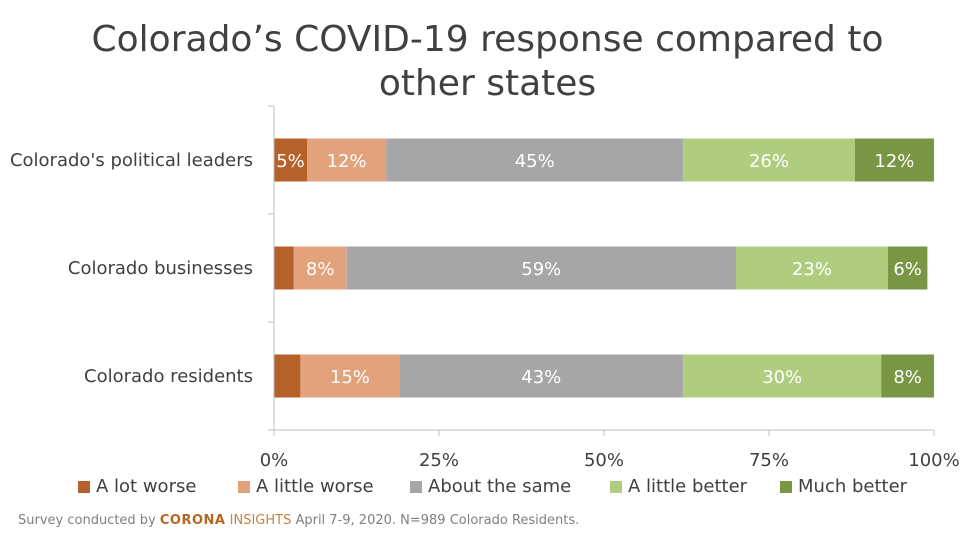 This screenshot has height=542, width=975. What do you see at coordinates (853, 486) in the screenshot?
I see `legend-label: Much better` at bounding box center [853, 486].